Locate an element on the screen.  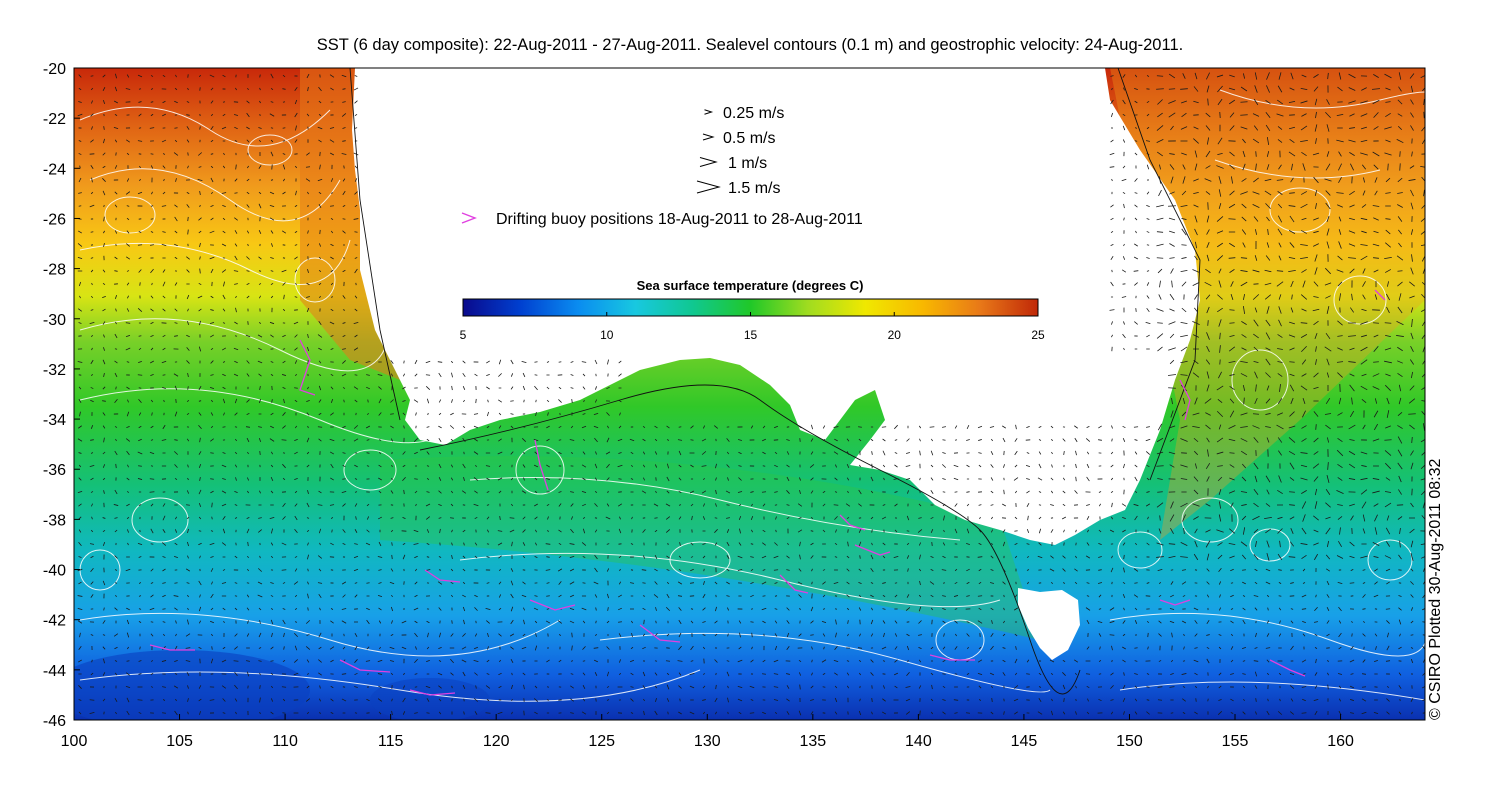
lon-tick-label: 100 is located at coordinates (74, 741).